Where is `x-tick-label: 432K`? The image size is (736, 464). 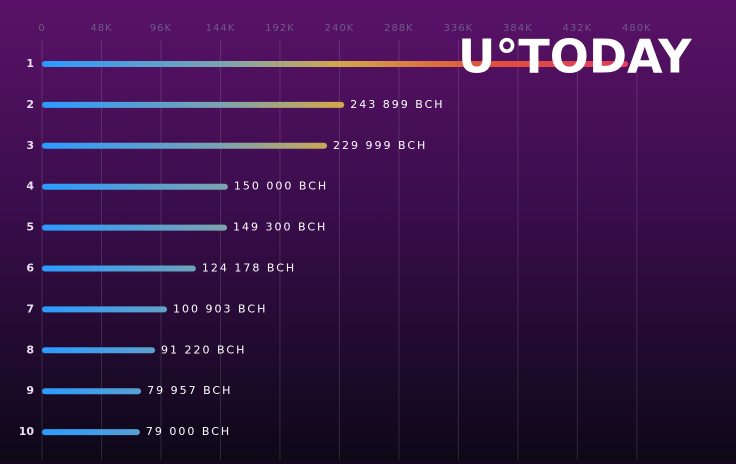
x-tick-label: 432K is located at coordinates (578, 28).